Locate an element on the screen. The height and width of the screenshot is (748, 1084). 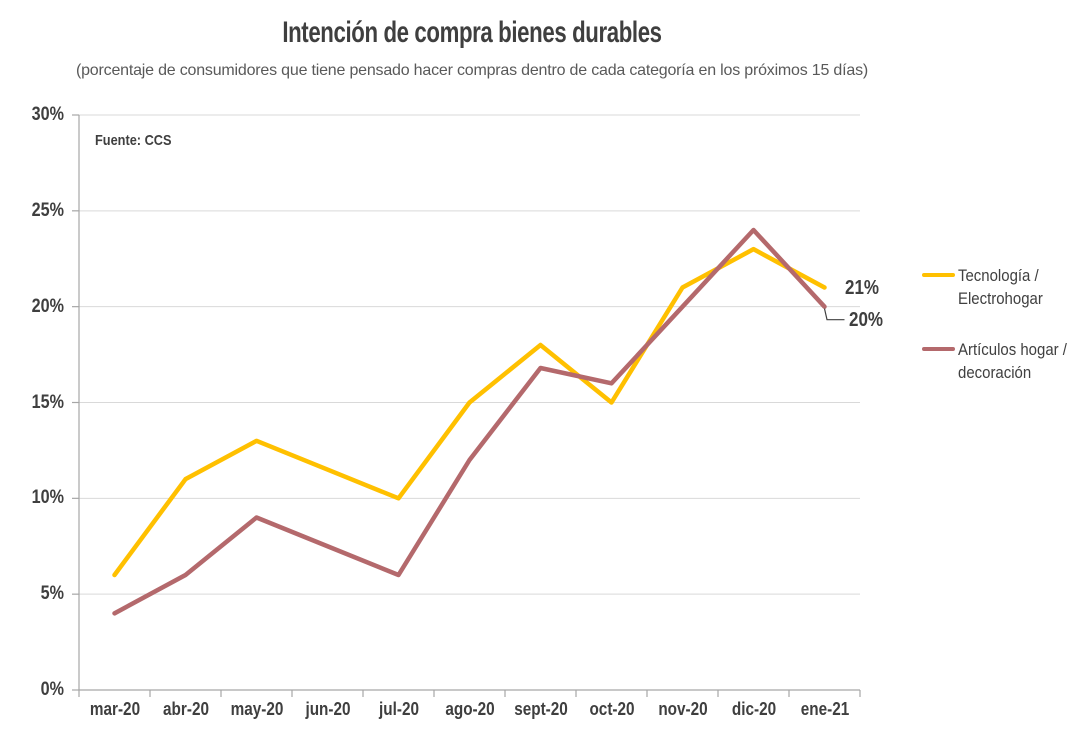
legend-label-line: decoración is located at coordinates (995, 372).